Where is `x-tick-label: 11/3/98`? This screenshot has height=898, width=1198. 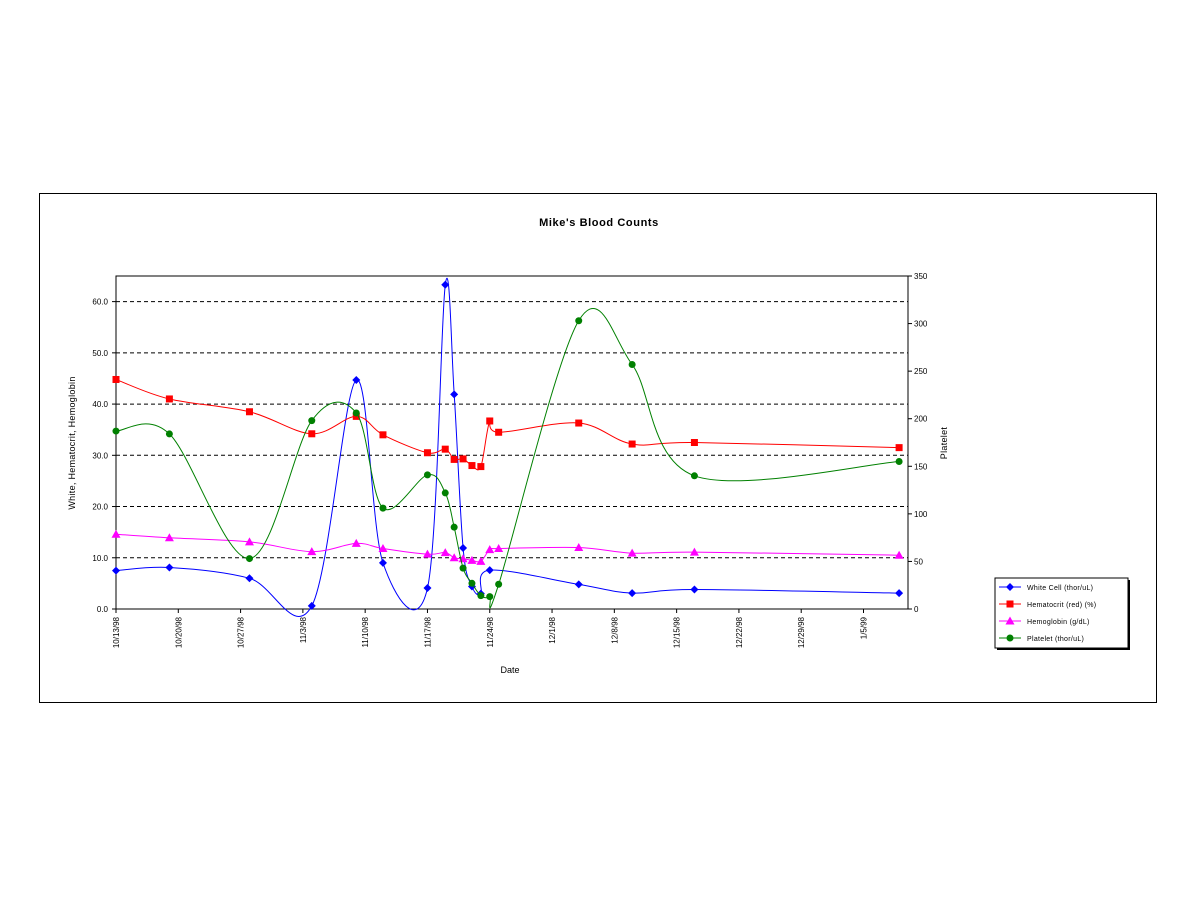 x-tick-label: 11/3/98 is located at coordinates (303, 629).